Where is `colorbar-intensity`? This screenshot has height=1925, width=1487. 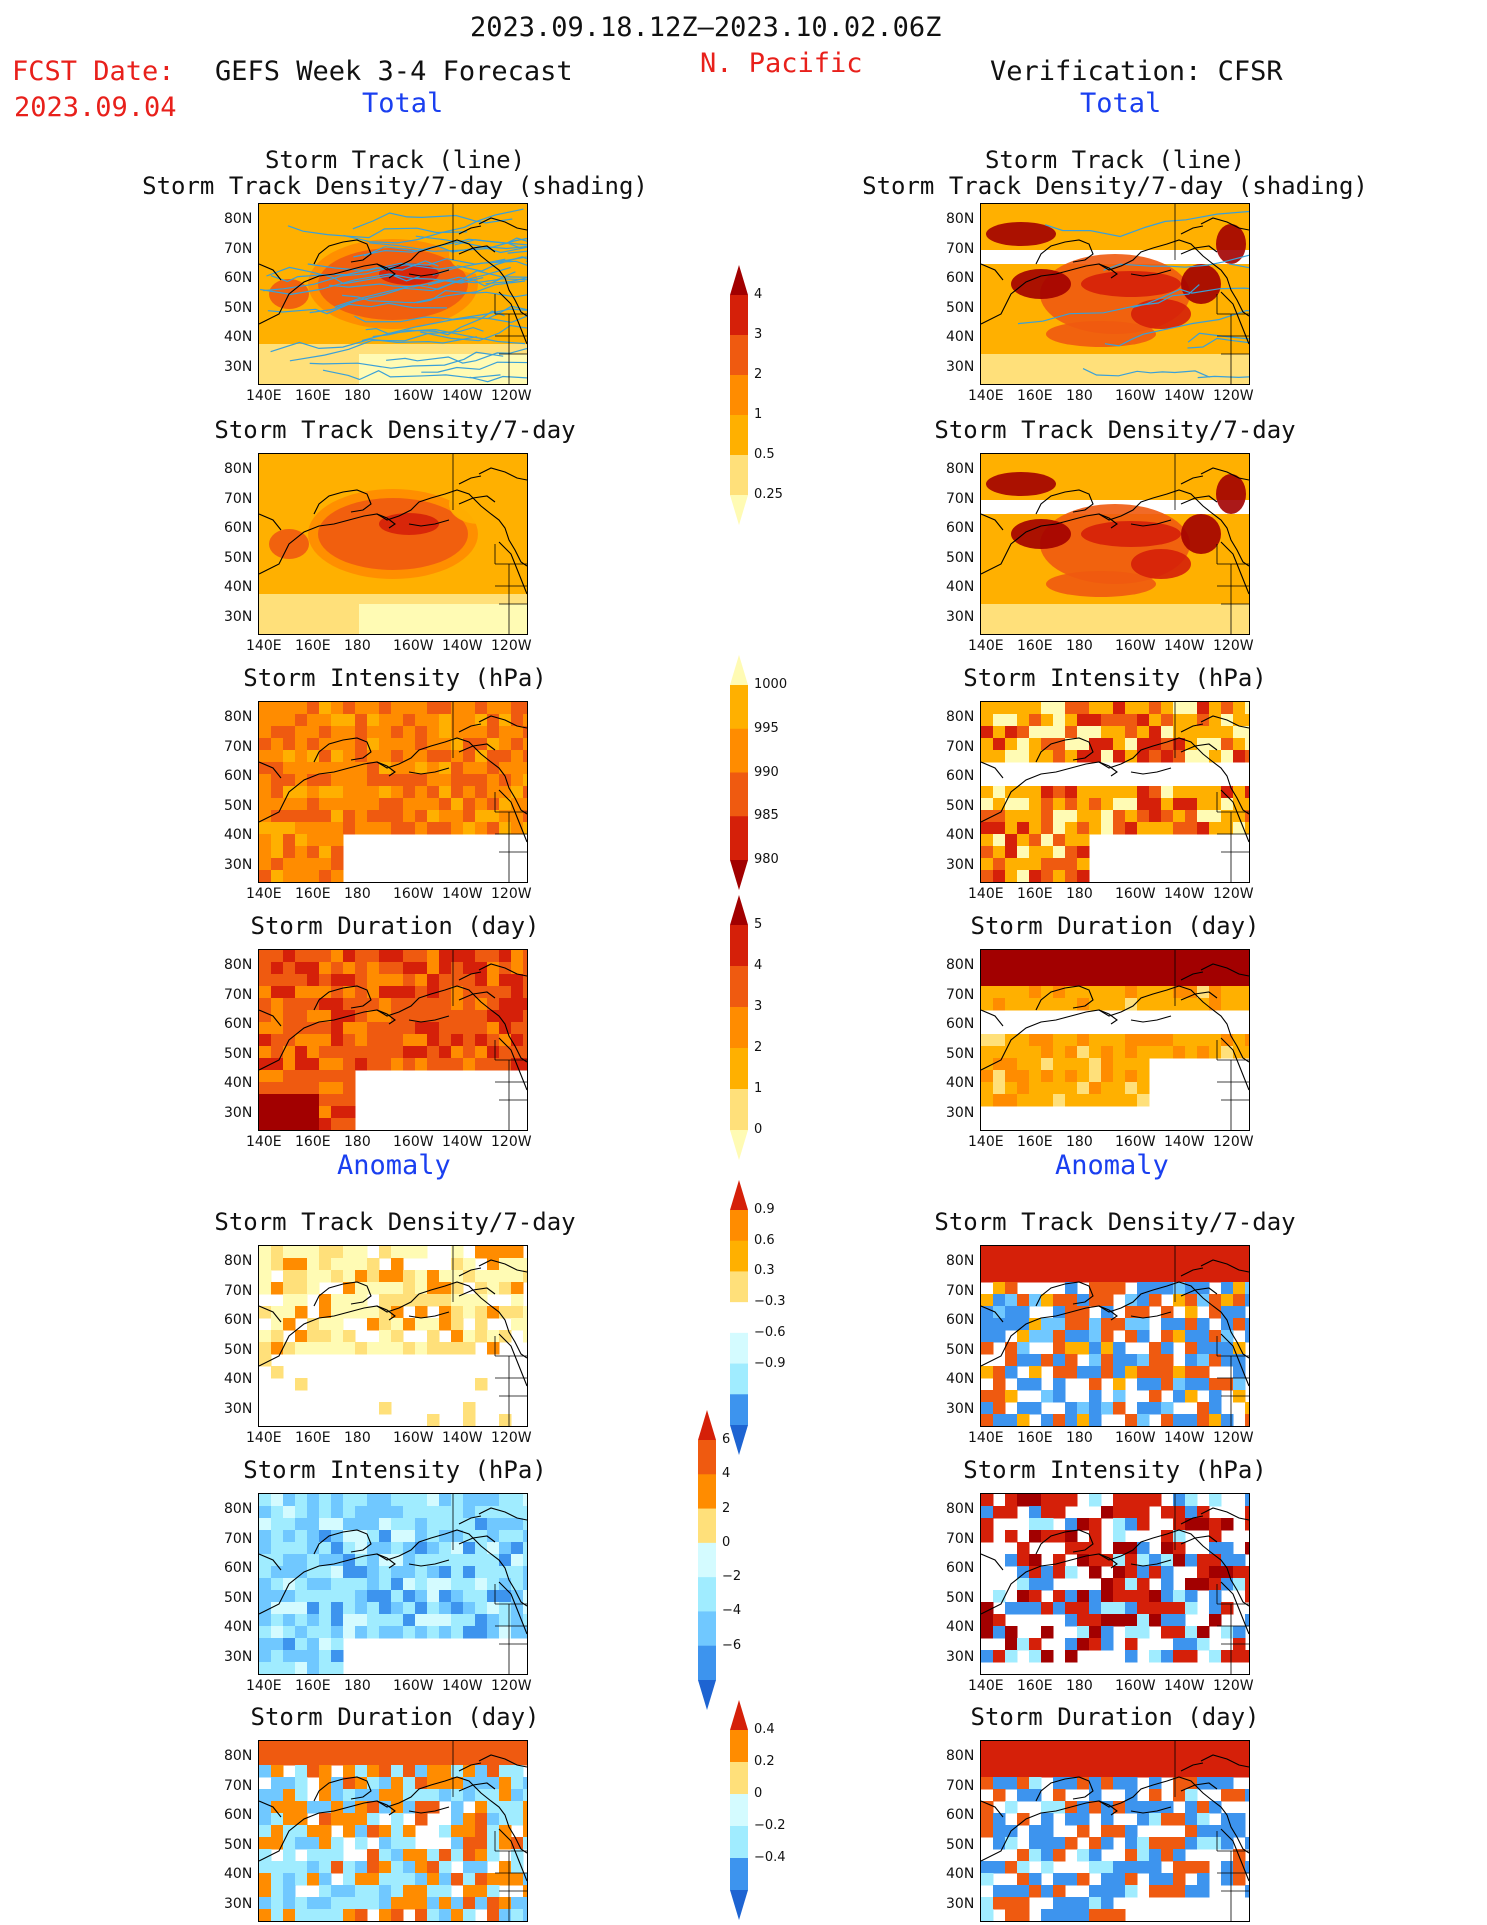
colorbar-intensity is located at coordinates (739, 772).